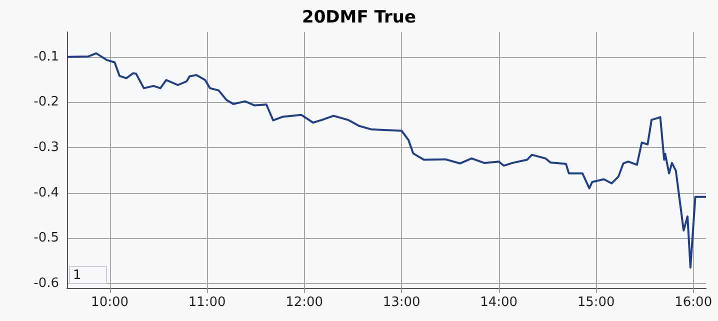 The width and height of the screenshot is (718, 321). Describe the element at coordinates (693, 302) in the screenshot. I see `x-tick-label: 16:00` at that location.